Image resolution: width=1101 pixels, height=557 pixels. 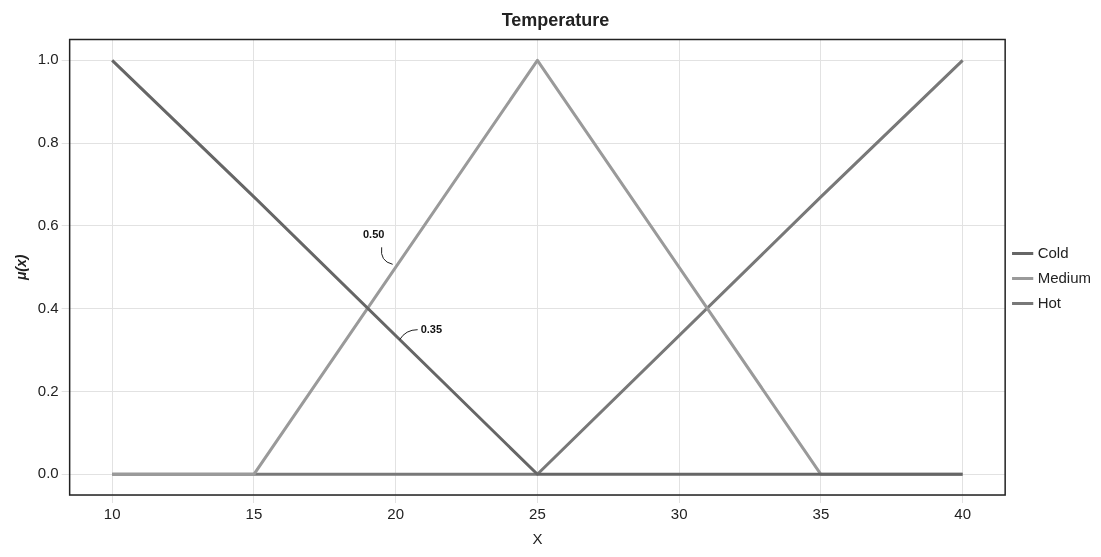 I want to click on y-tick-label: 1.0, so click(x=48, y=59).